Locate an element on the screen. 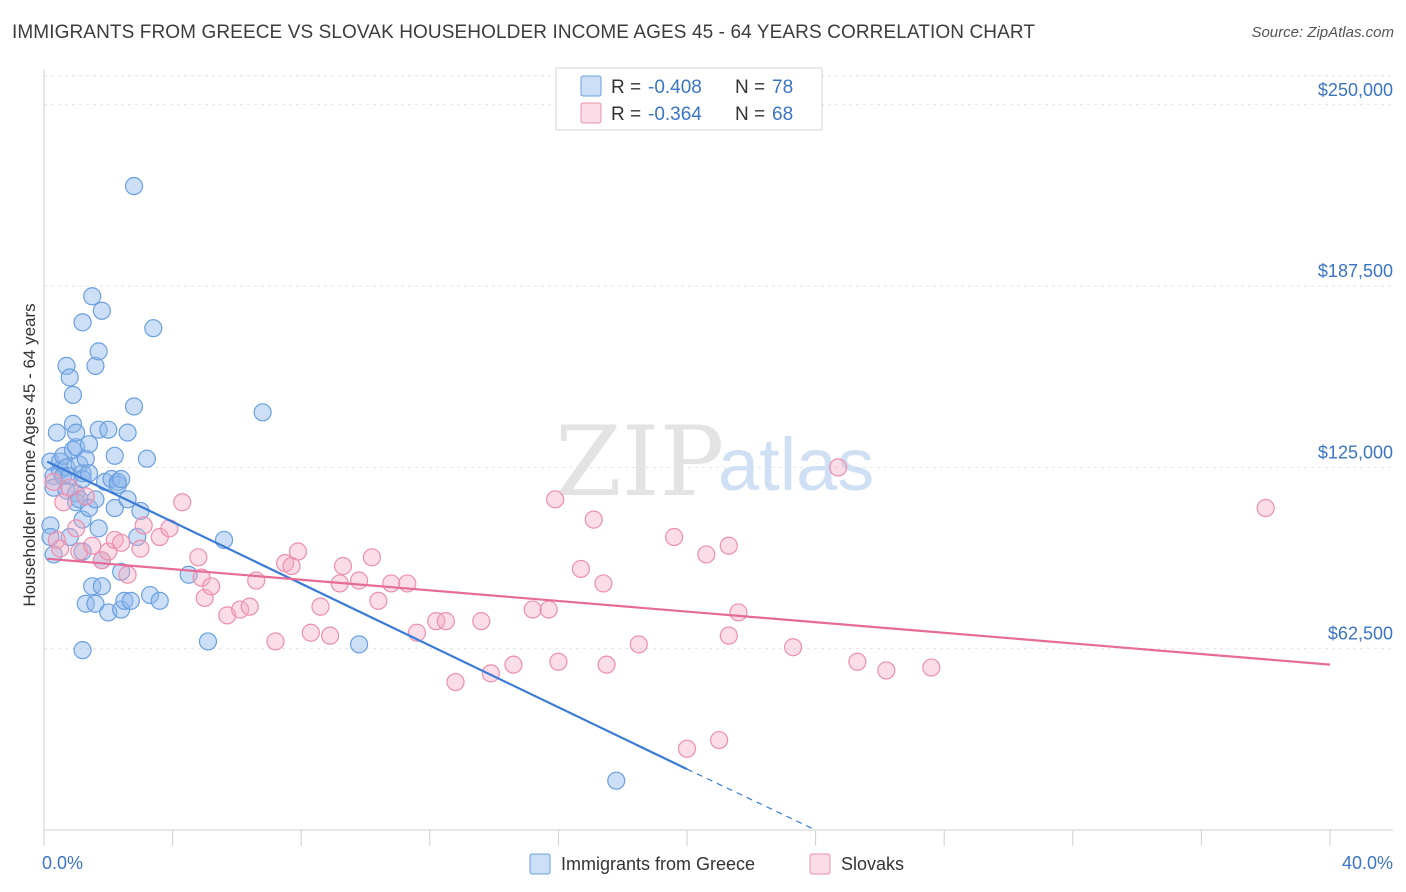  bottom-legend-swatch-greece is located at coordinates (540, 864).